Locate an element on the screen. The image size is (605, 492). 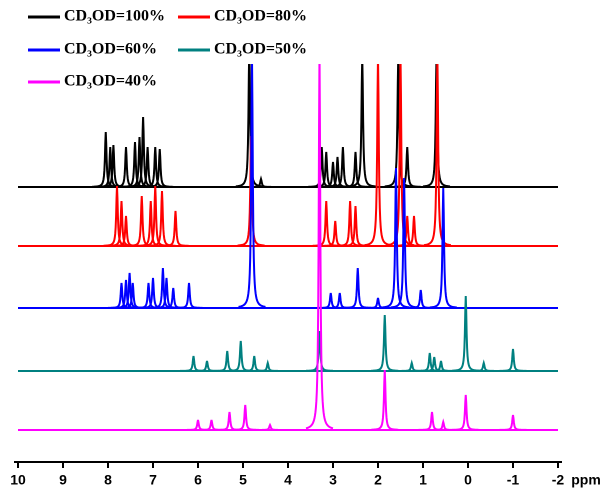
x-tick-label: 4 is located at coordinates (288, 480).